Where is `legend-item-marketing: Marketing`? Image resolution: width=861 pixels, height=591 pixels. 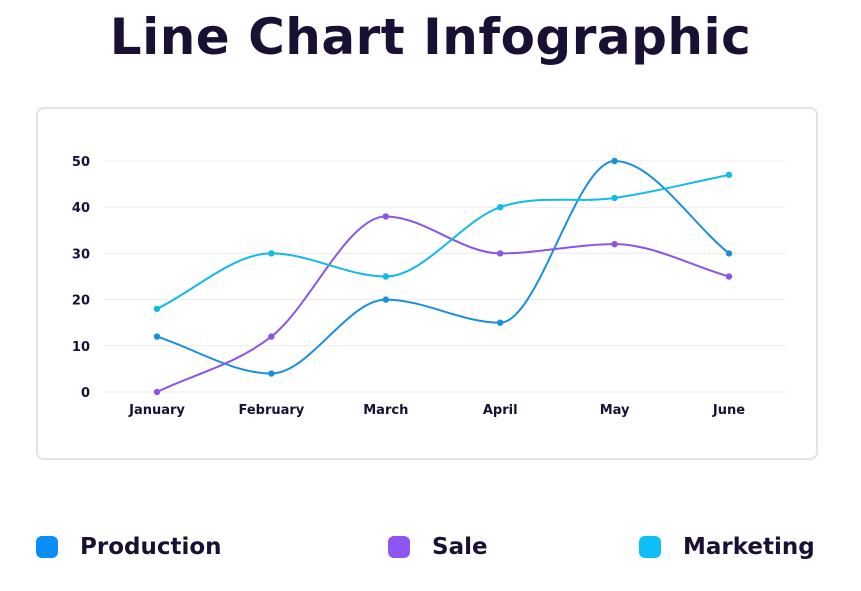
legend-item-marketing: Marketing is located at coordinates (727, 547).